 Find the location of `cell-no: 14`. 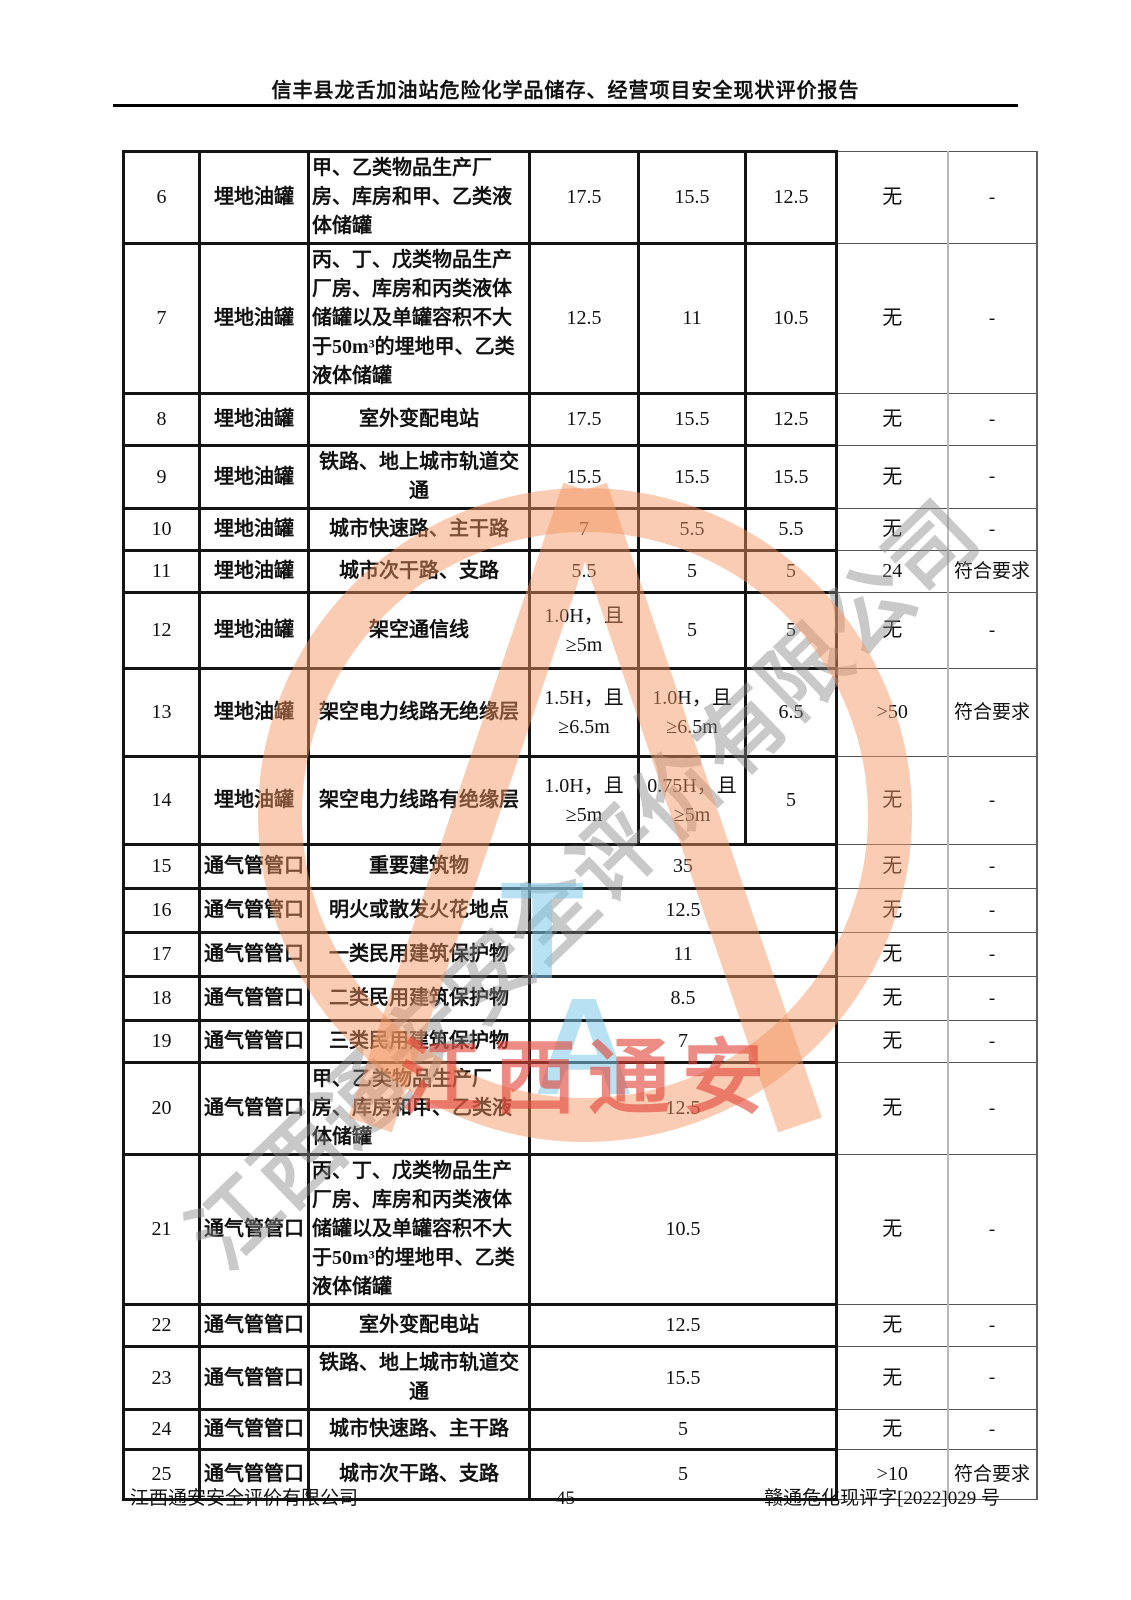

cell-no: 14 is located at coordinates (161, 800).